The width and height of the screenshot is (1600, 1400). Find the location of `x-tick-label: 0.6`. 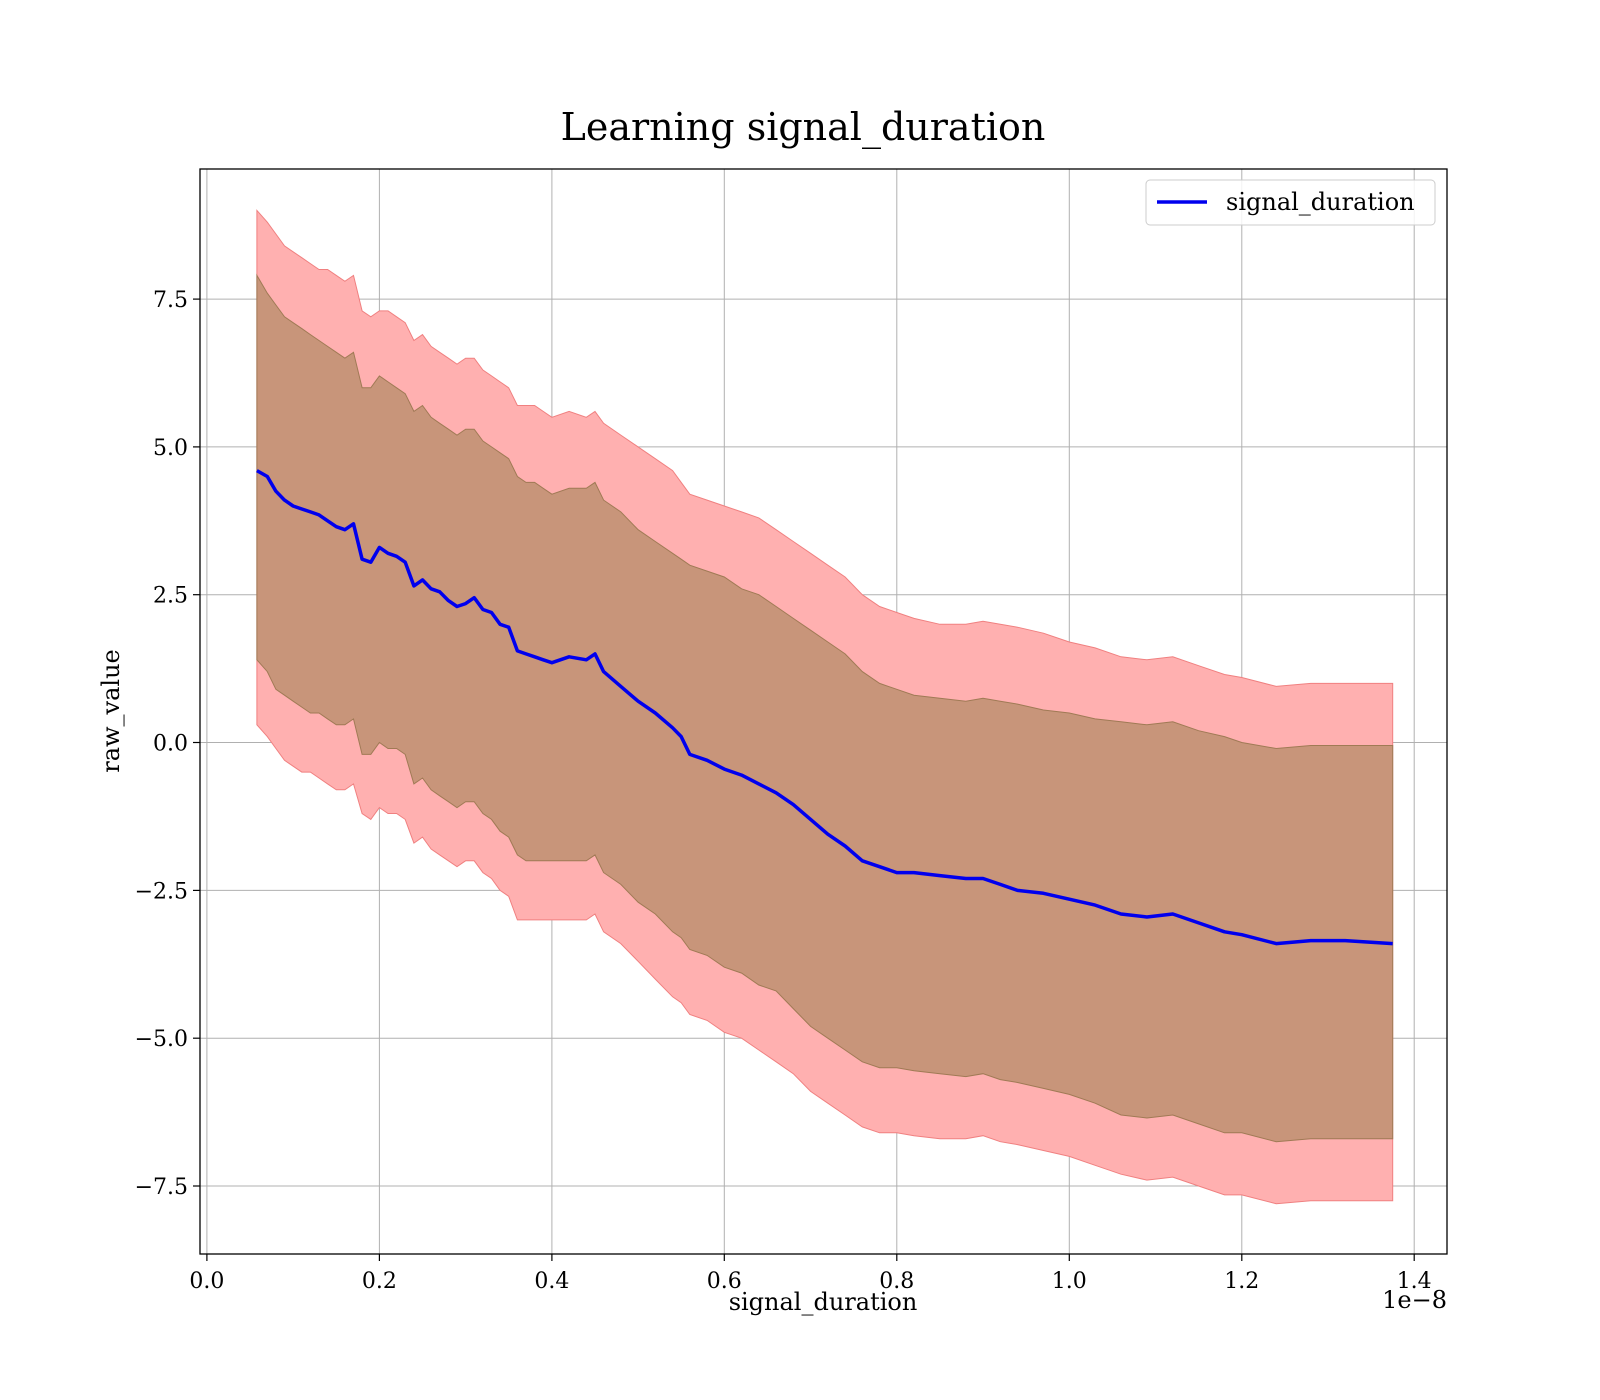

x-tick-label: 0.6 is located at coordinates (724, 1281).